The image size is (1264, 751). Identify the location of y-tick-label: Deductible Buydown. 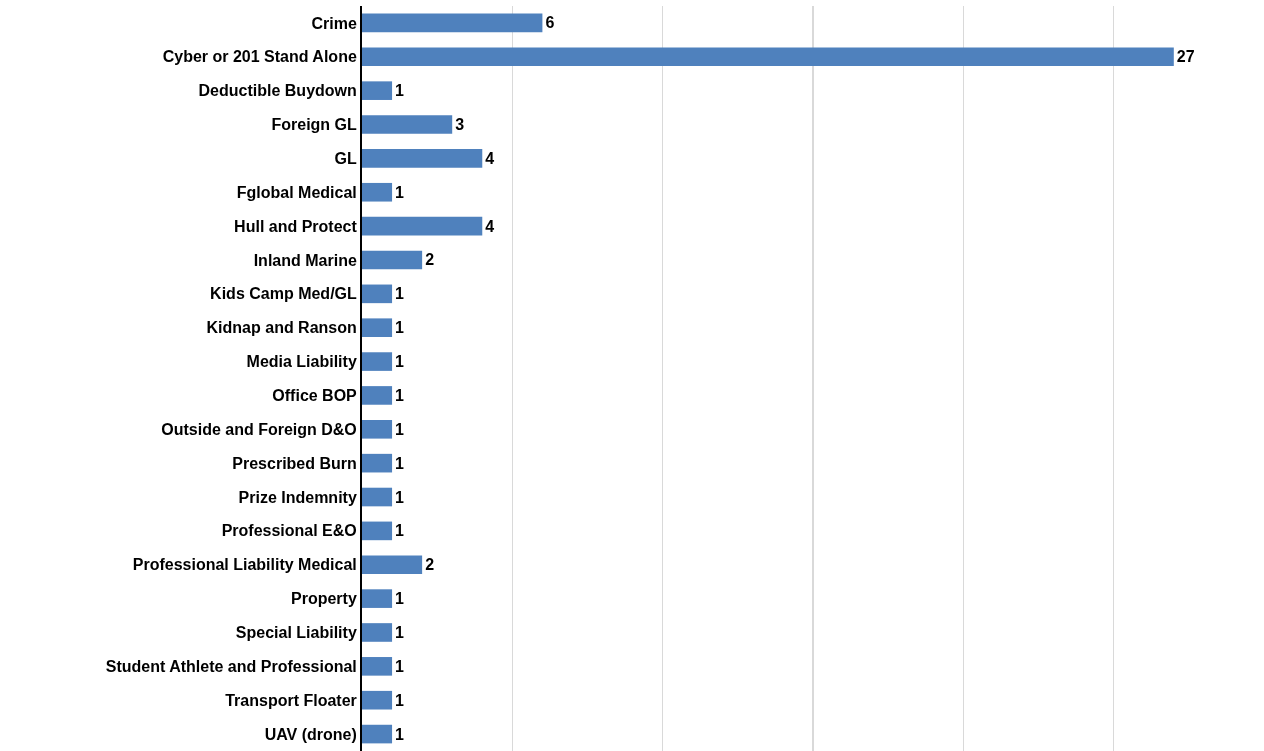
(277, 91).